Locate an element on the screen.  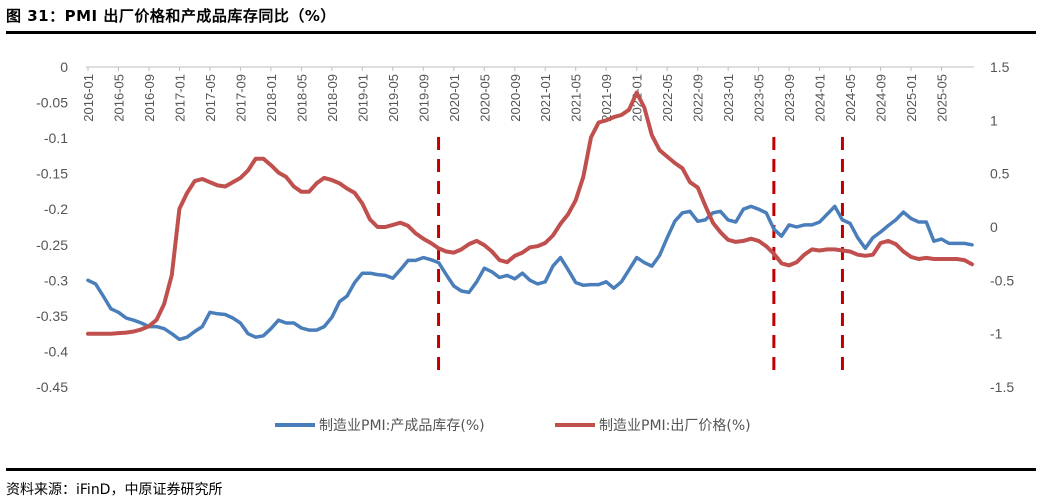
right-axis-tick-label: 0 is located at coordinates (994, 227).